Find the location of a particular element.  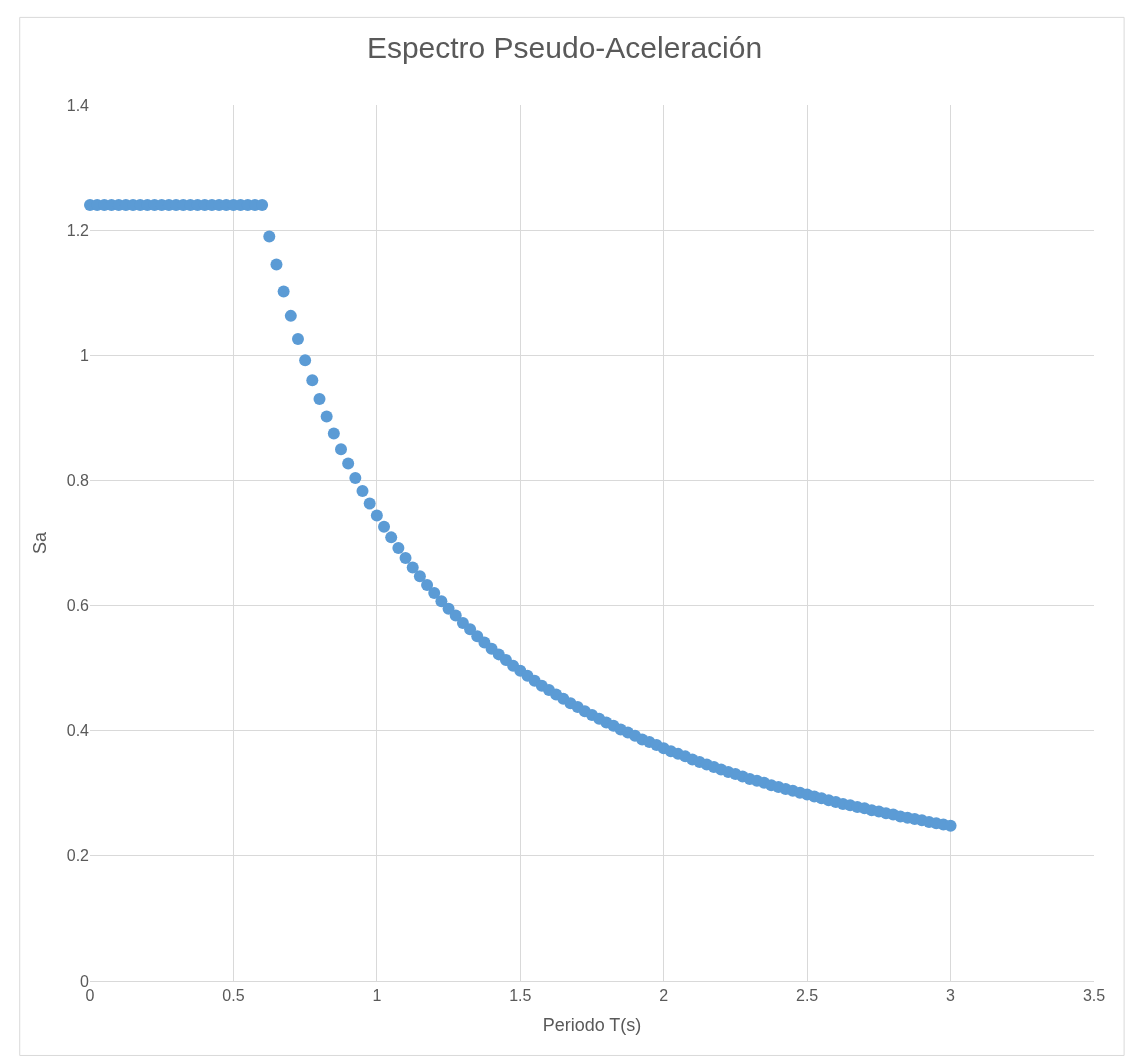

chart-title: Espectro Pseudo-Aceleración is located at coordinates (564, 48).